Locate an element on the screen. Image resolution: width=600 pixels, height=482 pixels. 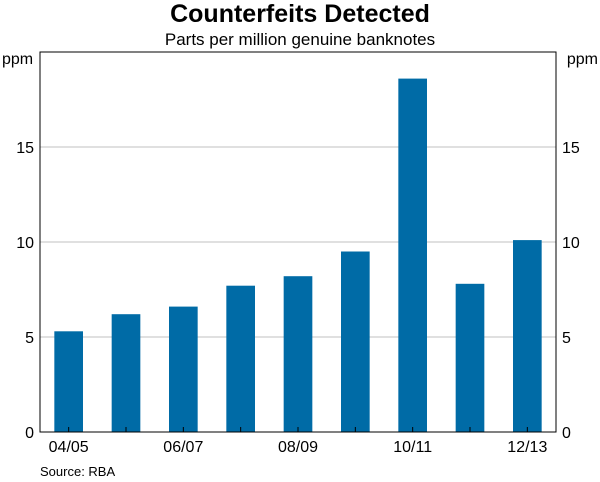
x-tick-label: 10/11 is located at coordinates (412, 447).